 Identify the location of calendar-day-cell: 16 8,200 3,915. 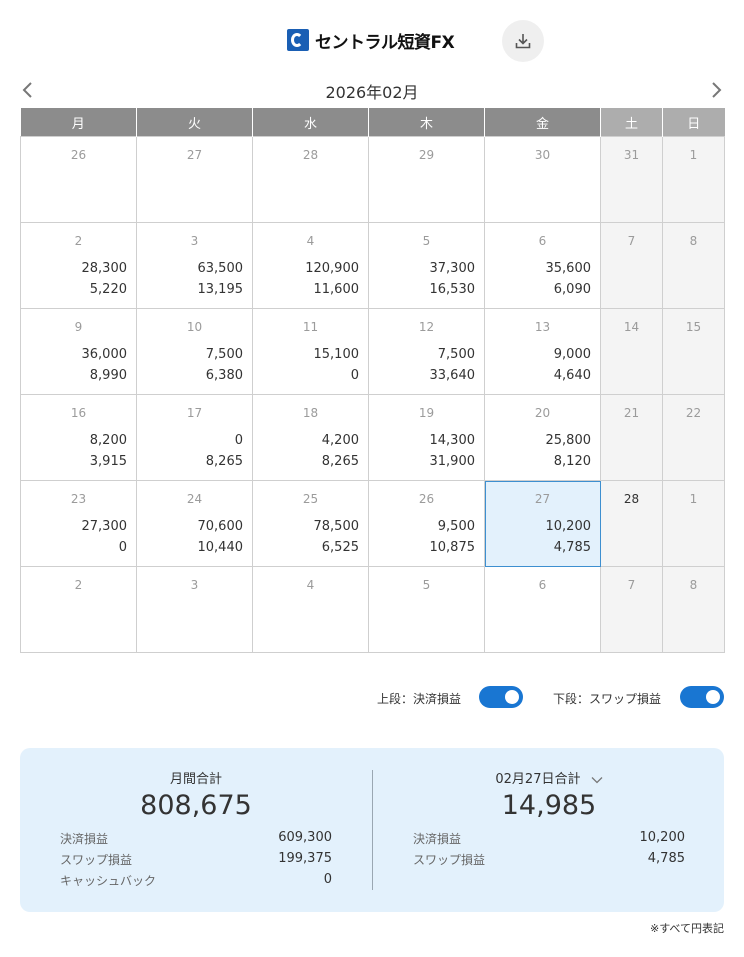
(78, 437).